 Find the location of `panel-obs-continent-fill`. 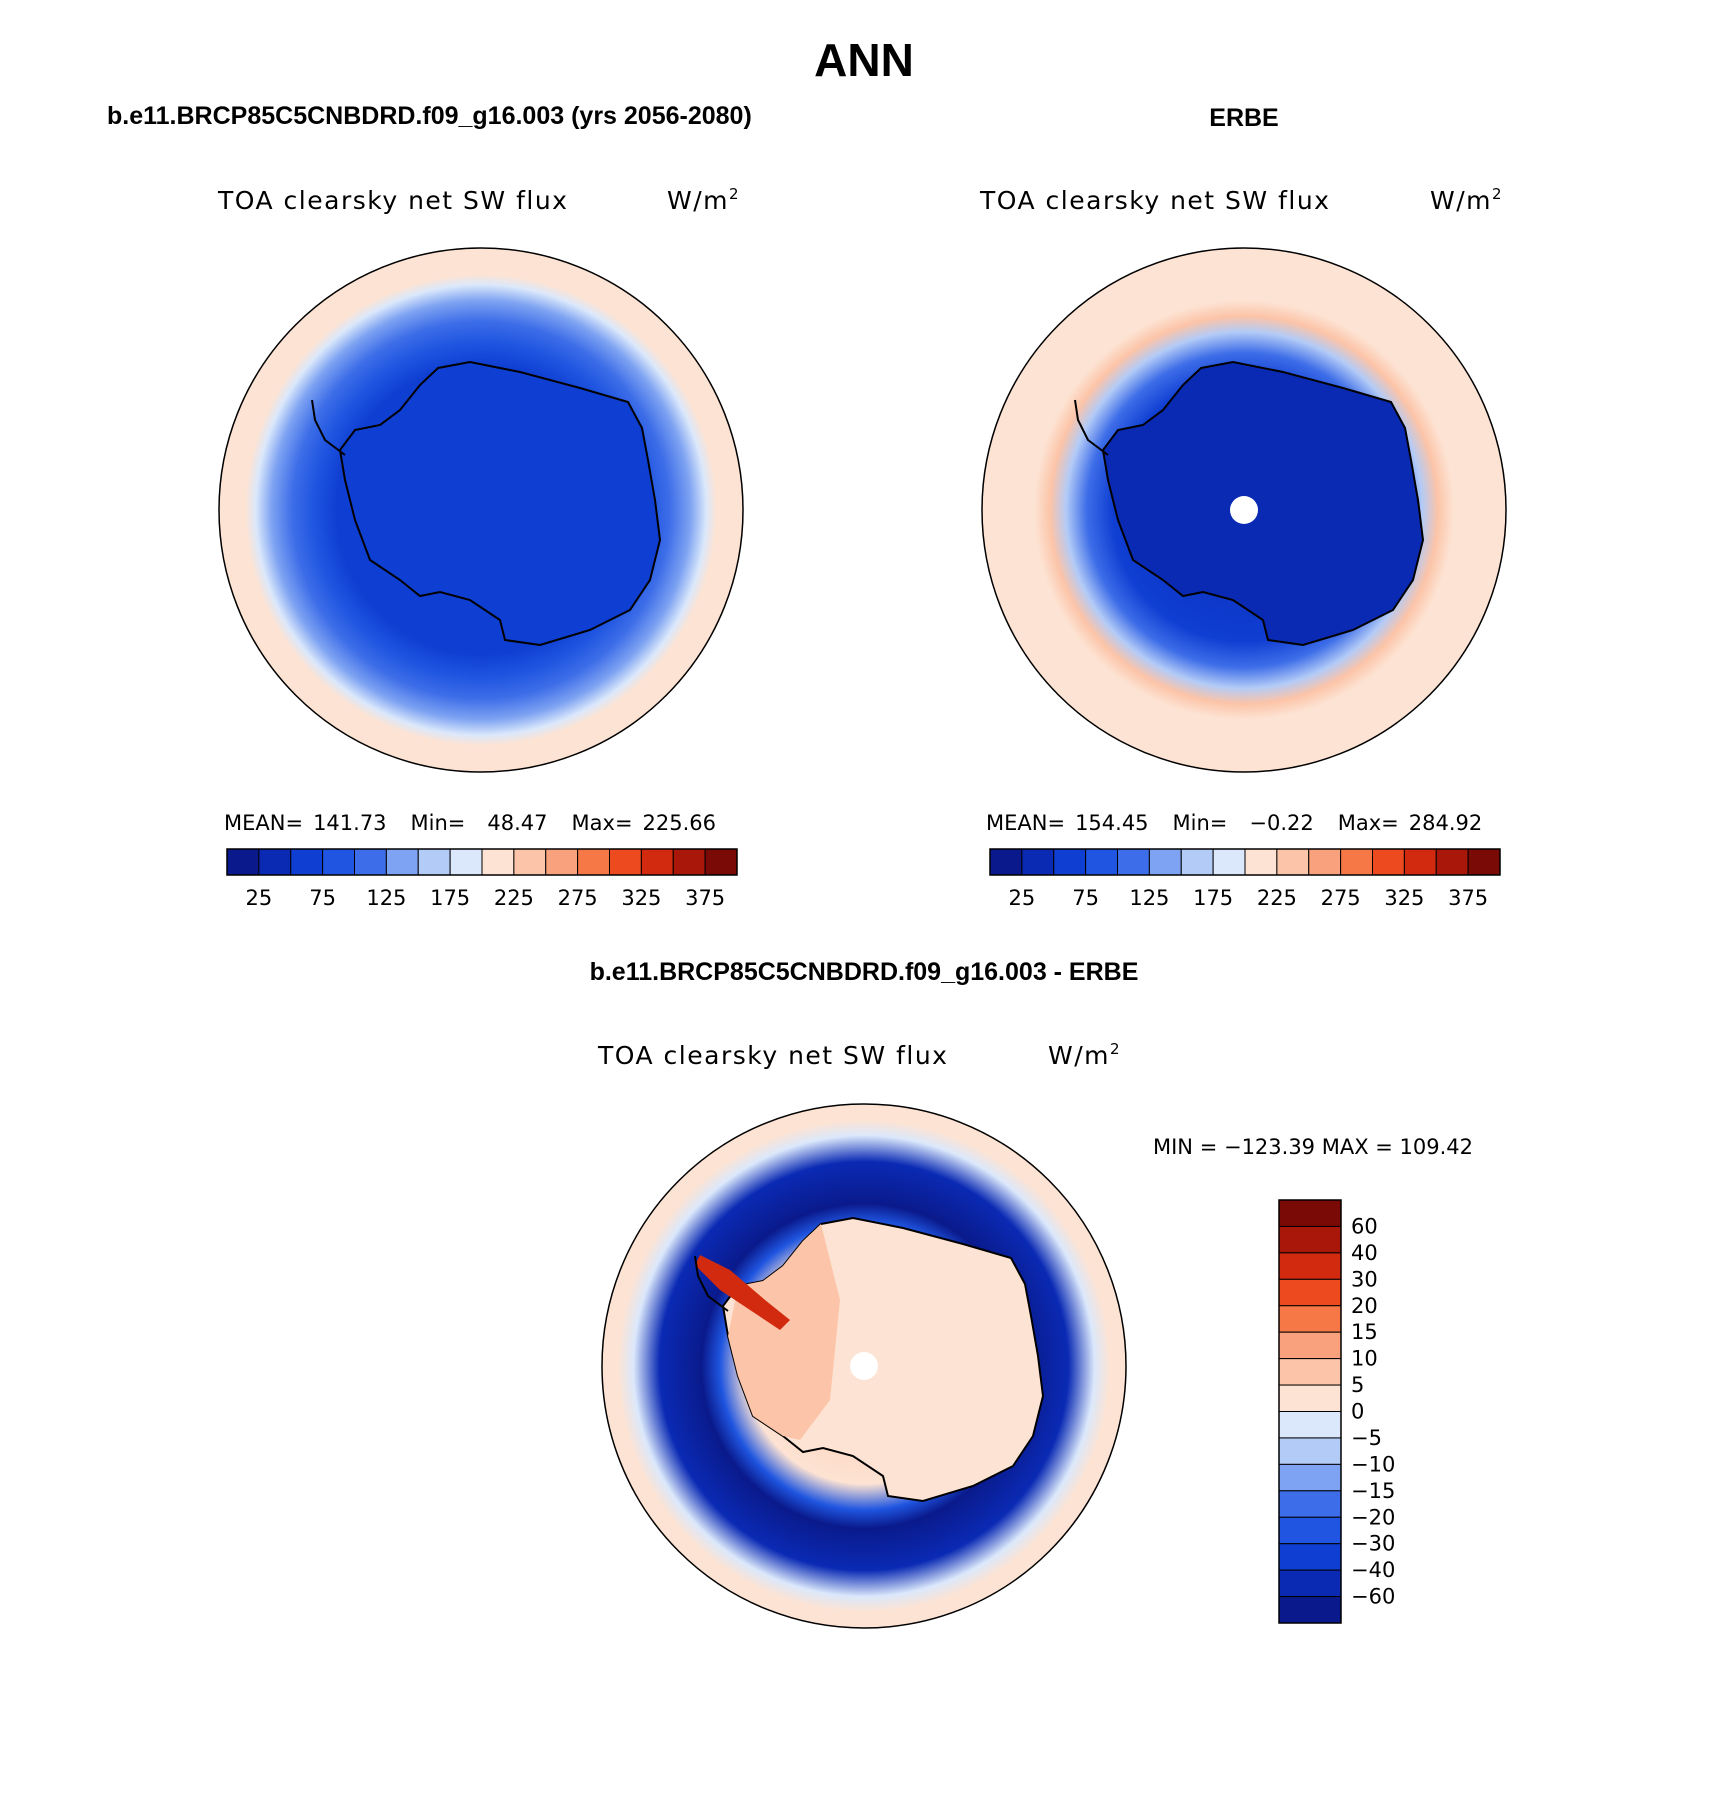

panel-obs-continent-fill is located at coordinates (1263, 503).